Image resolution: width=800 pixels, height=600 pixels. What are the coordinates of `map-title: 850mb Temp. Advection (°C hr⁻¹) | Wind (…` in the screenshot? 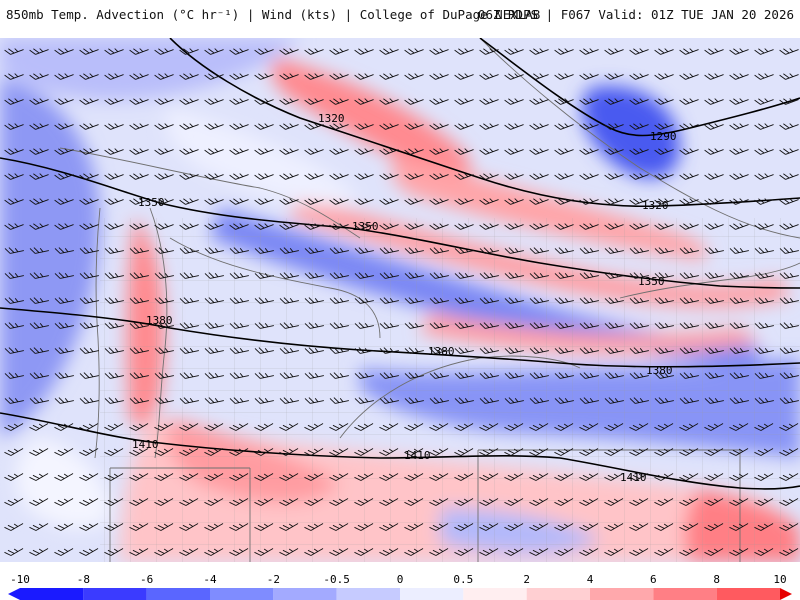 It's located at (273, 14).